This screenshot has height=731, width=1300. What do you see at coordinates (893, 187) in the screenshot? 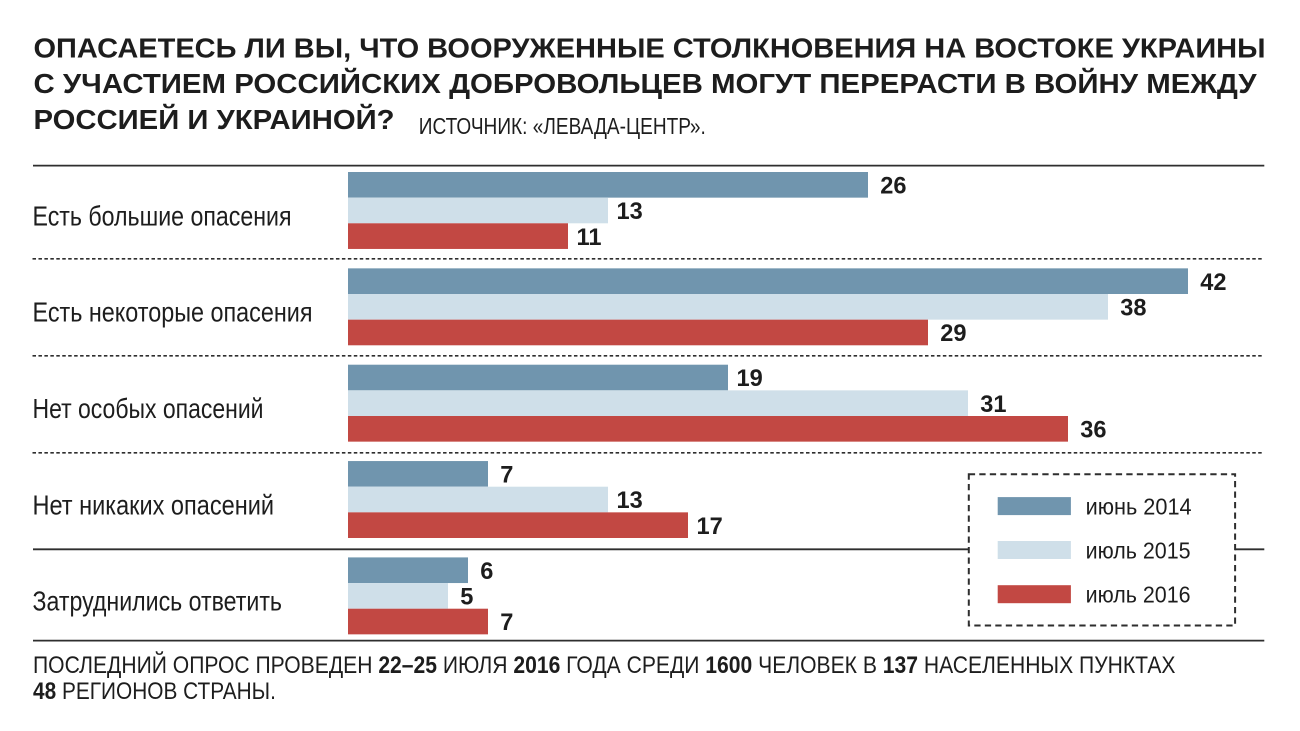
I see `svg-text: 26` at bounding box center [893, 187].